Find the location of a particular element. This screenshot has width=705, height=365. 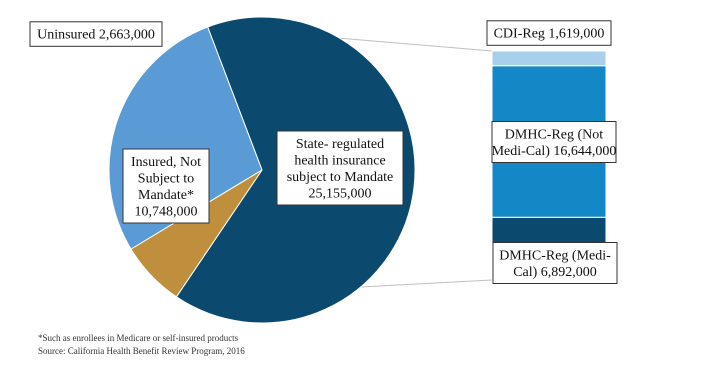

bar-label-0-line-1: Cal) 6,892,000 is located at coordinates (555, 272).